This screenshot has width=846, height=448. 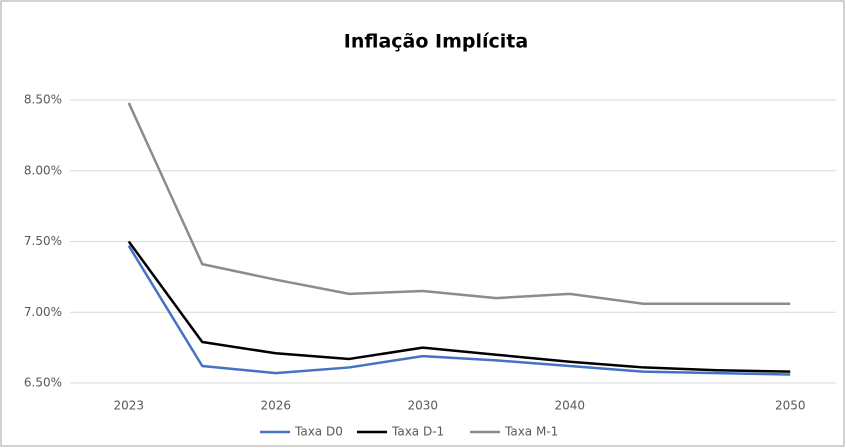 What do you see at coordinates (318, 432) in the screenshot?
I see `legend-label: Taxa D0` at bounding box center [318, 432].